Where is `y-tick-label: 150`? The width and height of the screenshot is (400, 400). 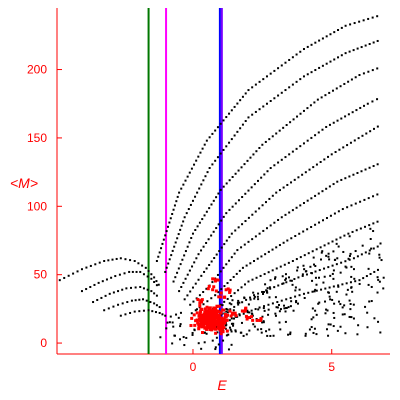 y-tick-label: 150 is located at coordinates (37, 138).